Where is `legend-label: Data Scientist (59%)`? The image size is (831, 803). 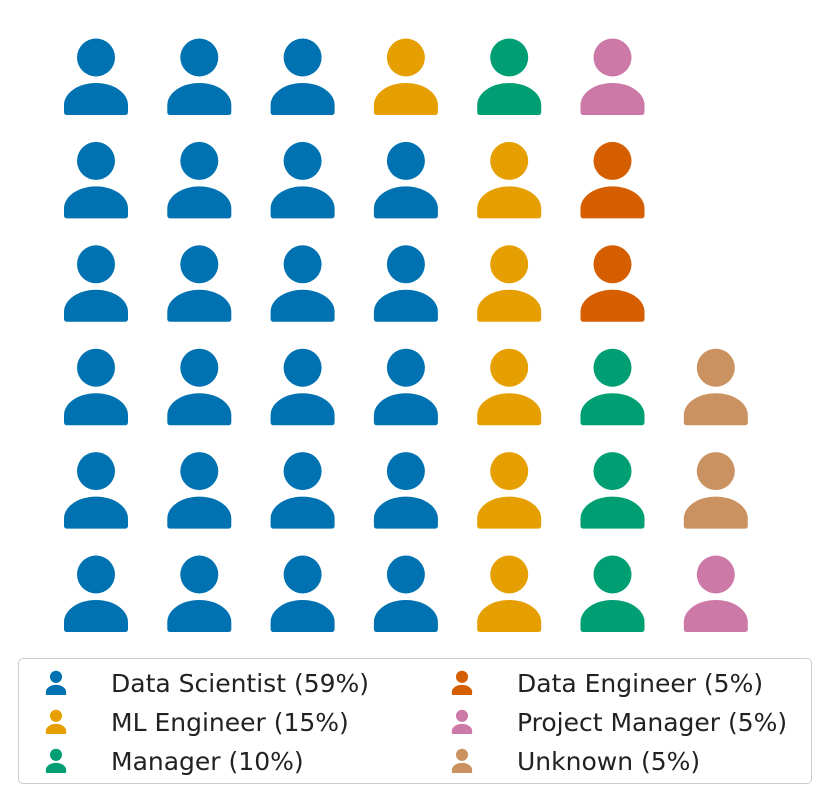
legend-label: Data Scientist (59%) is located at coordinates (240, 683).